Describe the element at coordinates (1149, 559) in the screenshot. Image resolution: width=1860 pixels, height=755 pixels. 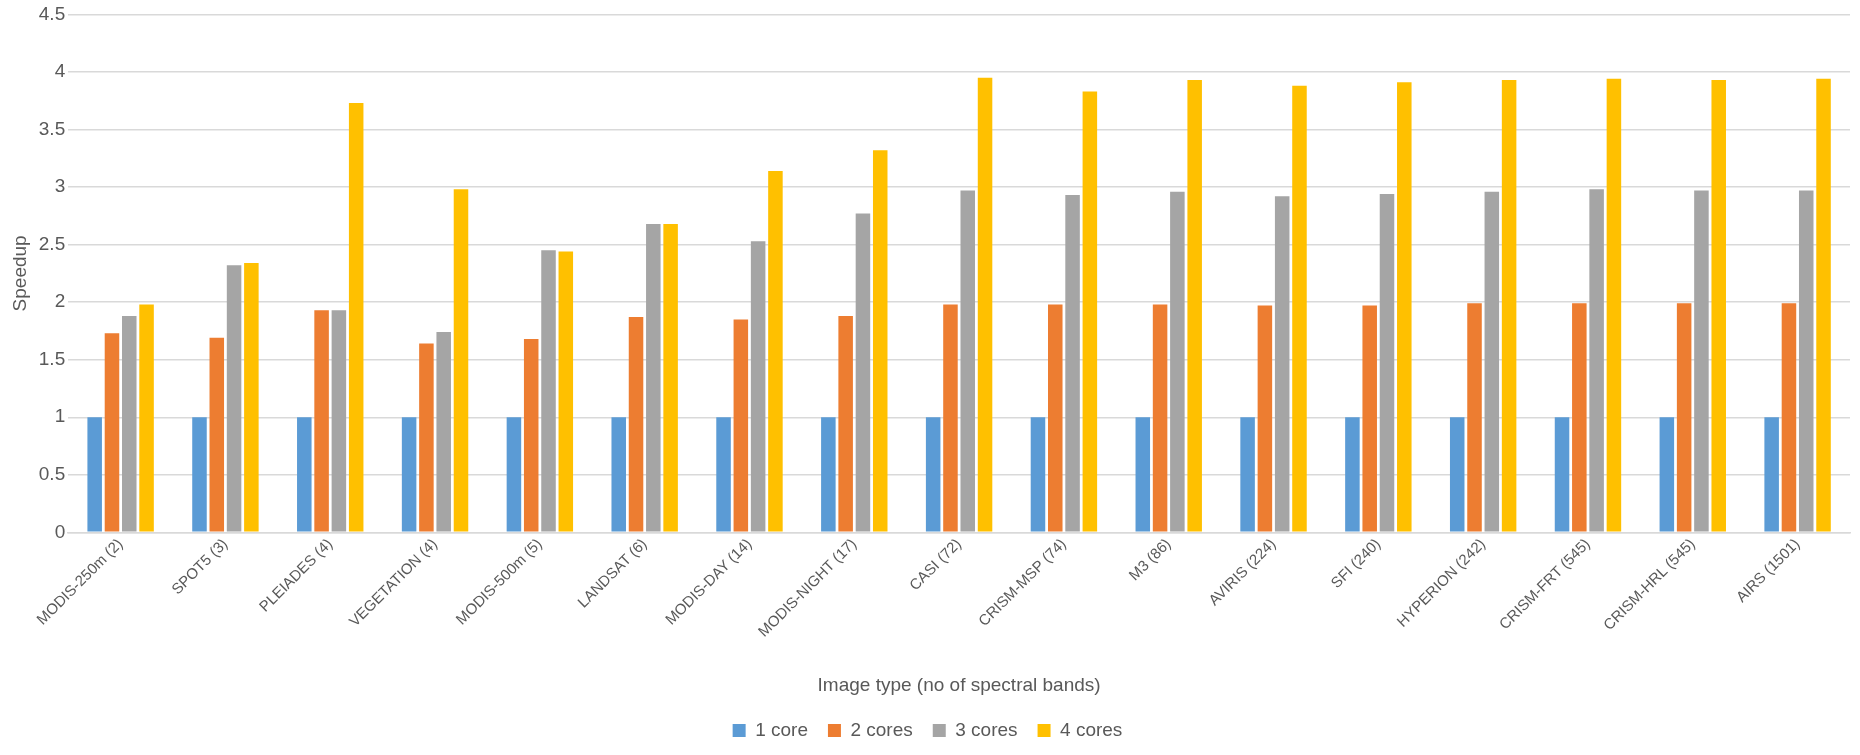
I see `x-tick-label: M3 (86)` at that location.